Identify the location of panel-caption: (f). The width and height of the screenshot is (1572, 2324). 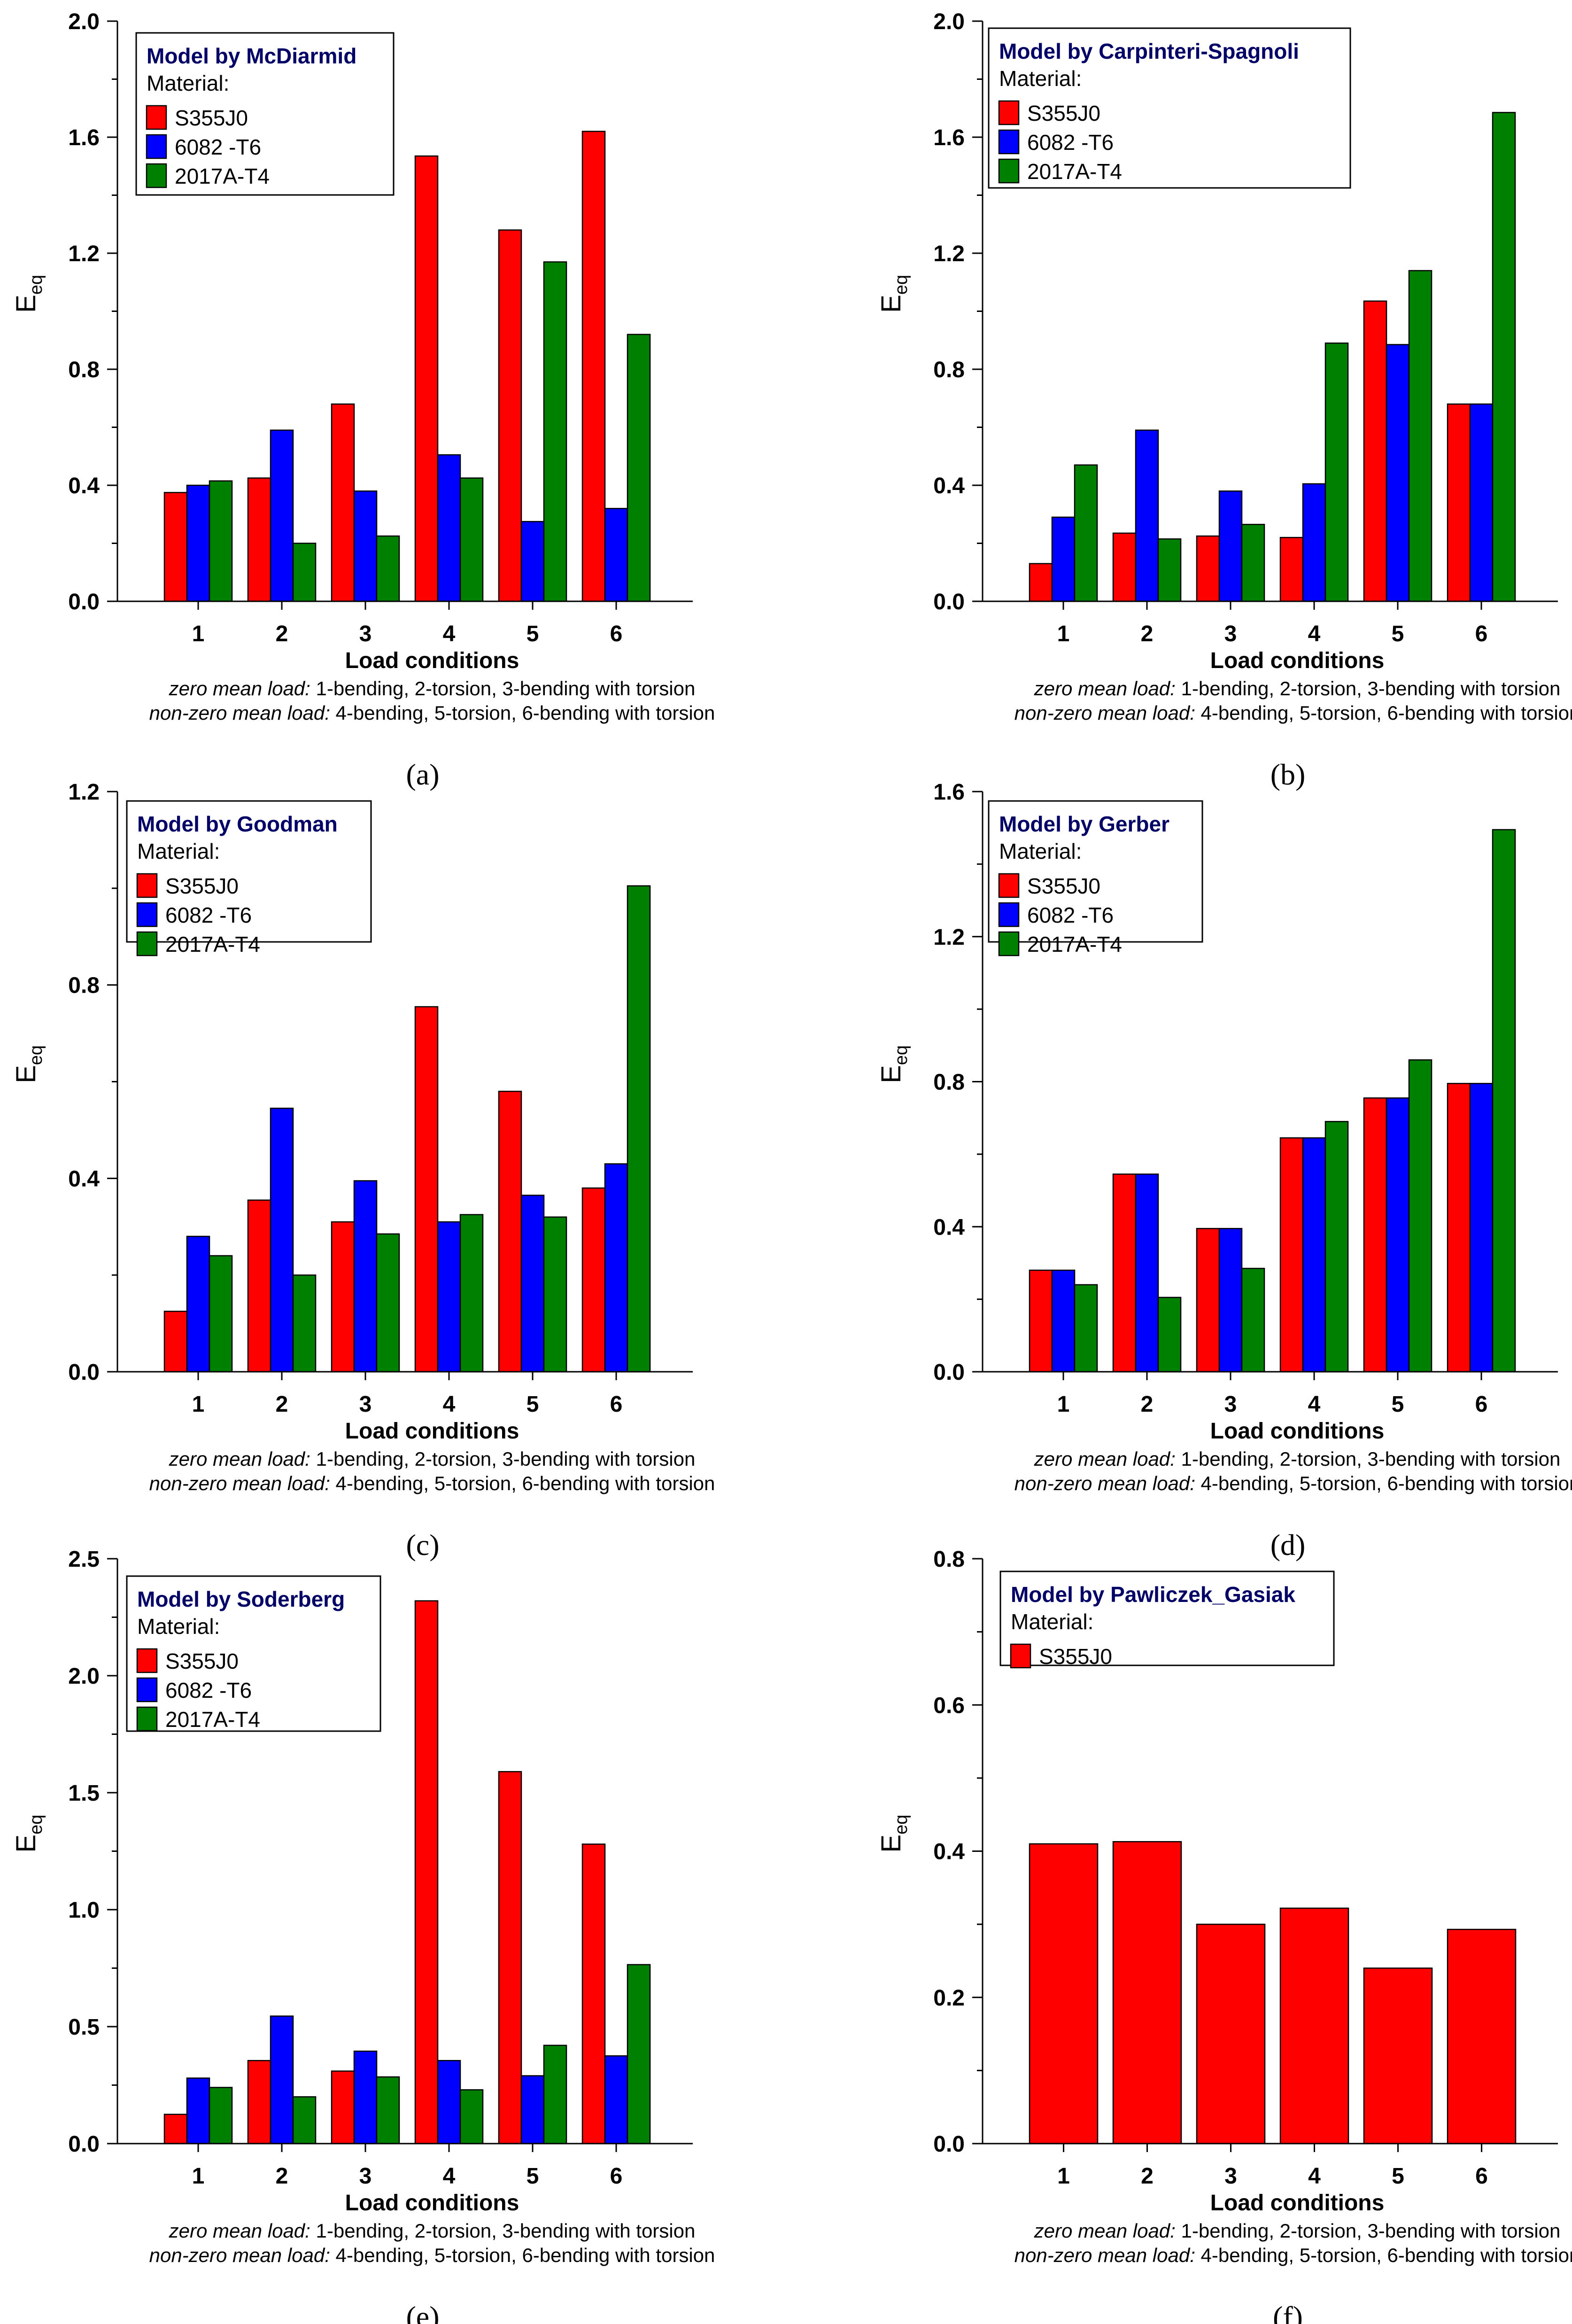
(1288, 2312).